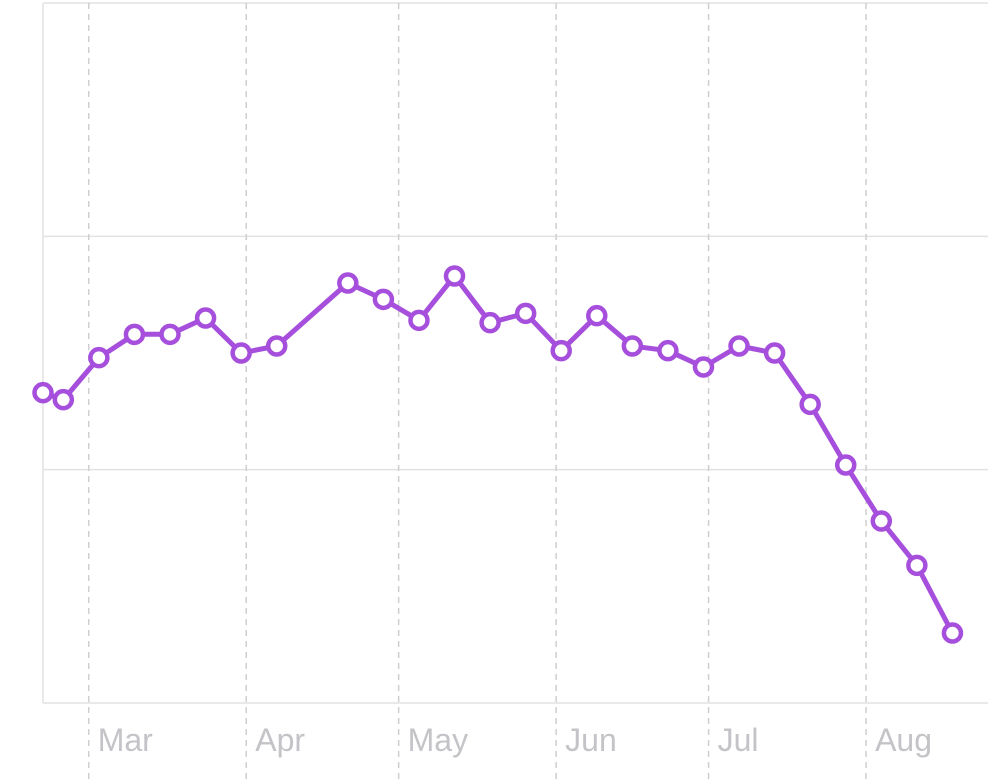 The height and width of the screenshot is (779, 1000). What do you see at coordinates (125, 740) in the screenshot?
I see `x-tick-label-mar: Mar` at bounding box center [125, 740].